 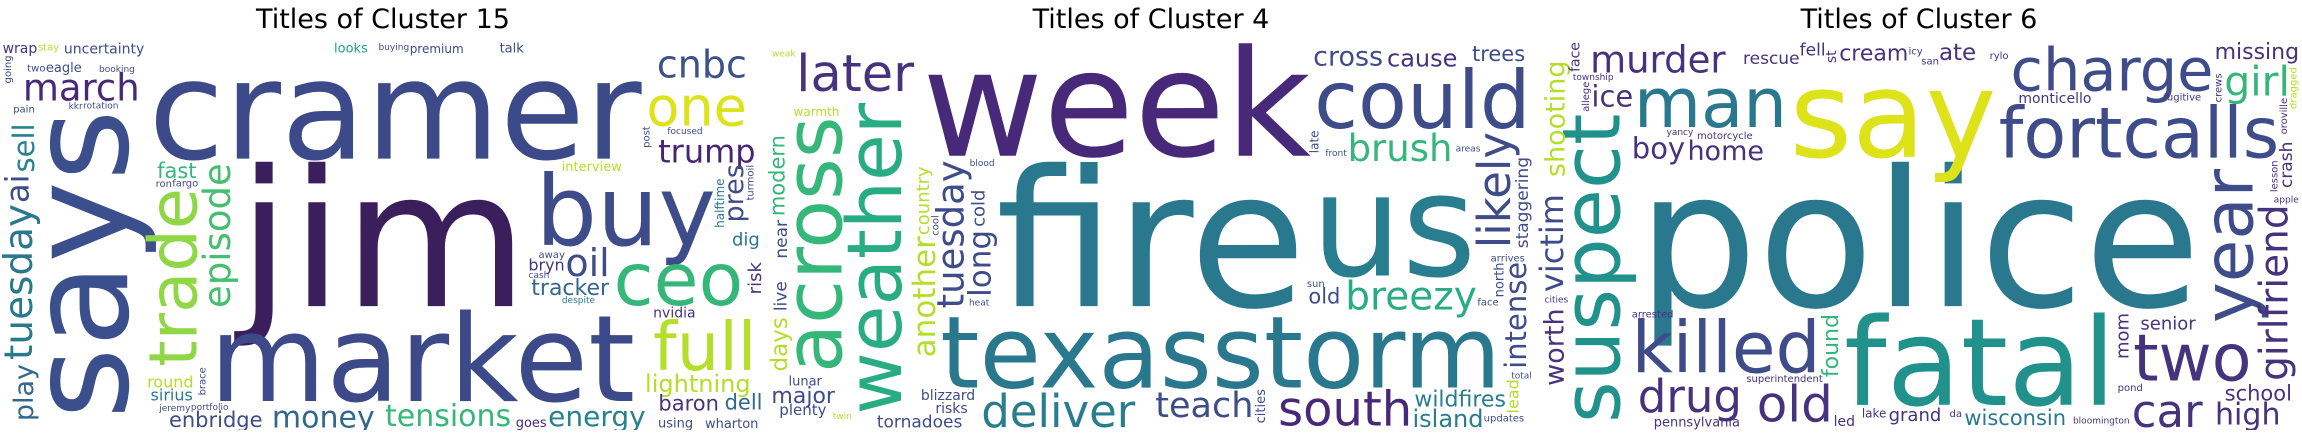 I want to click on word: man, so click(x=1710, y=104).